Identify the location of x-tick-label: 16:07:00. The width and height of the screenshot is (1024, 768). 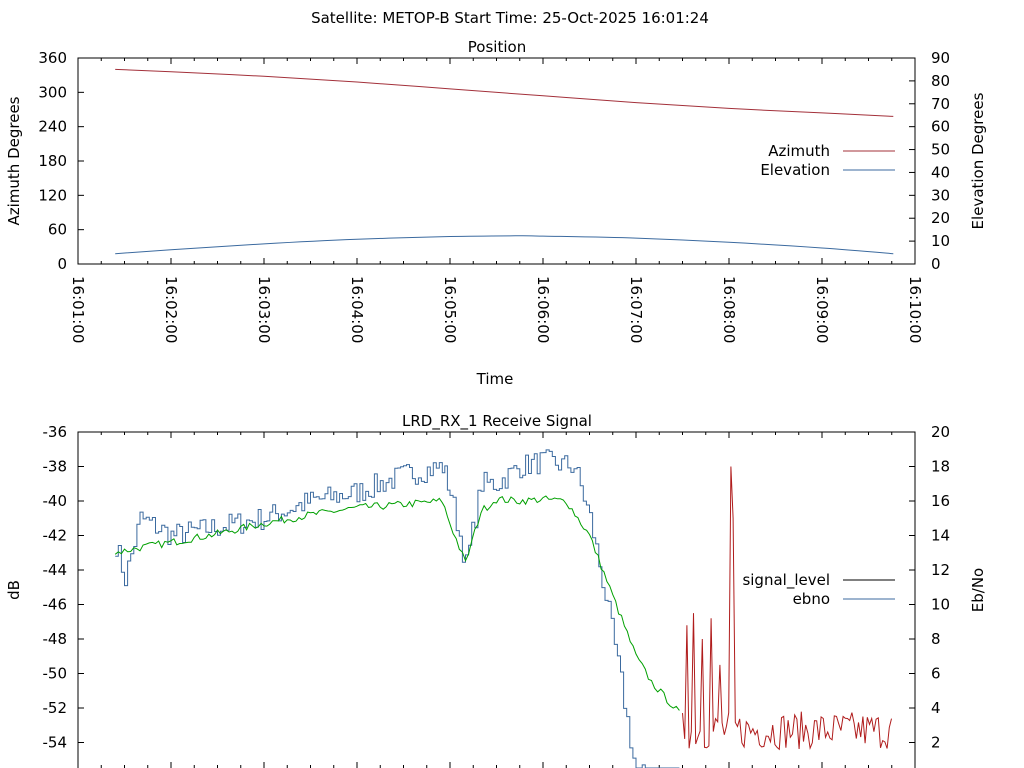
(636, 309).